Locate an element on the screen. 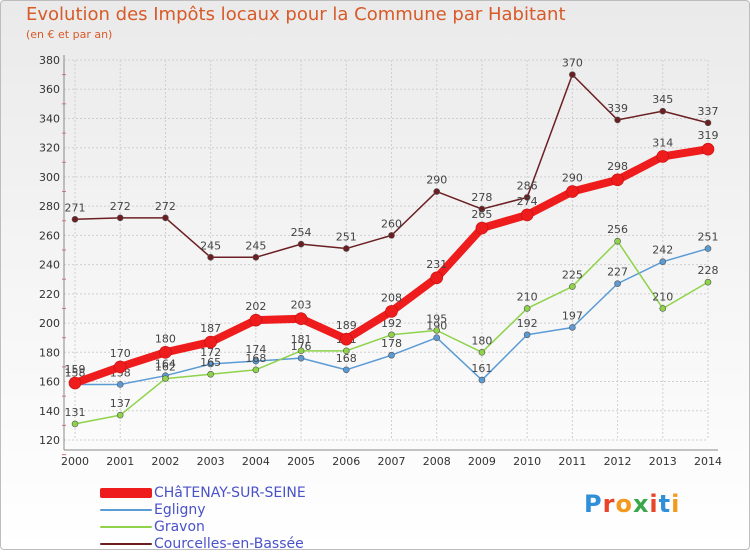 This screenshot has height=552, width=750. data-label: 208 is located at coordinates (391, 297).